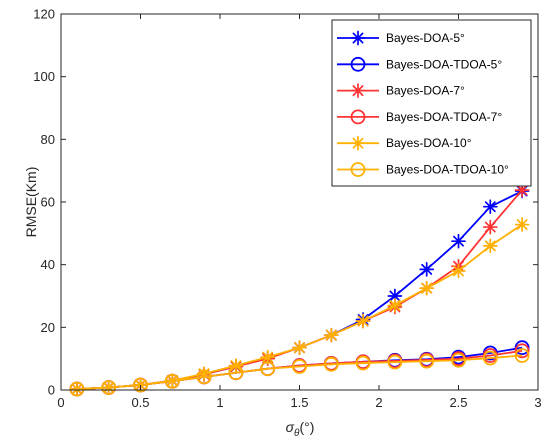 Image resolution: width=550 pixels, height=443 pixels. What do you see at coordinates (60, 402) in the screenshot?
I see `x-tick-label: 0` at bounding box center [60, 402].